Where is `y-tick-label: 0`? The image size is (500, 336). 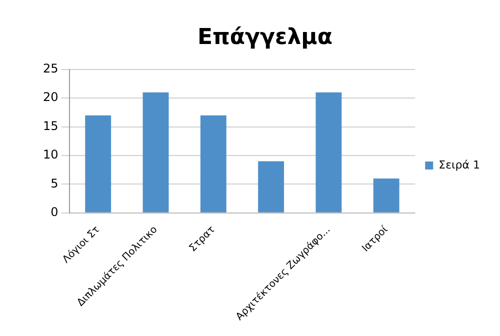 y-tick-label: 0 is located at coordinates (54, 212).